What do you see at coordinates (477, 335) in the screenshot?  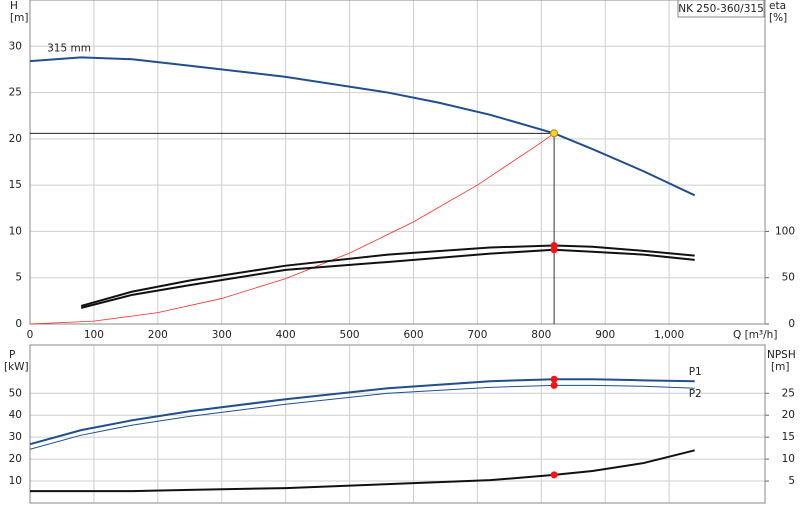 I see `x-tick-label: 700` at bounding box center [477, 335].